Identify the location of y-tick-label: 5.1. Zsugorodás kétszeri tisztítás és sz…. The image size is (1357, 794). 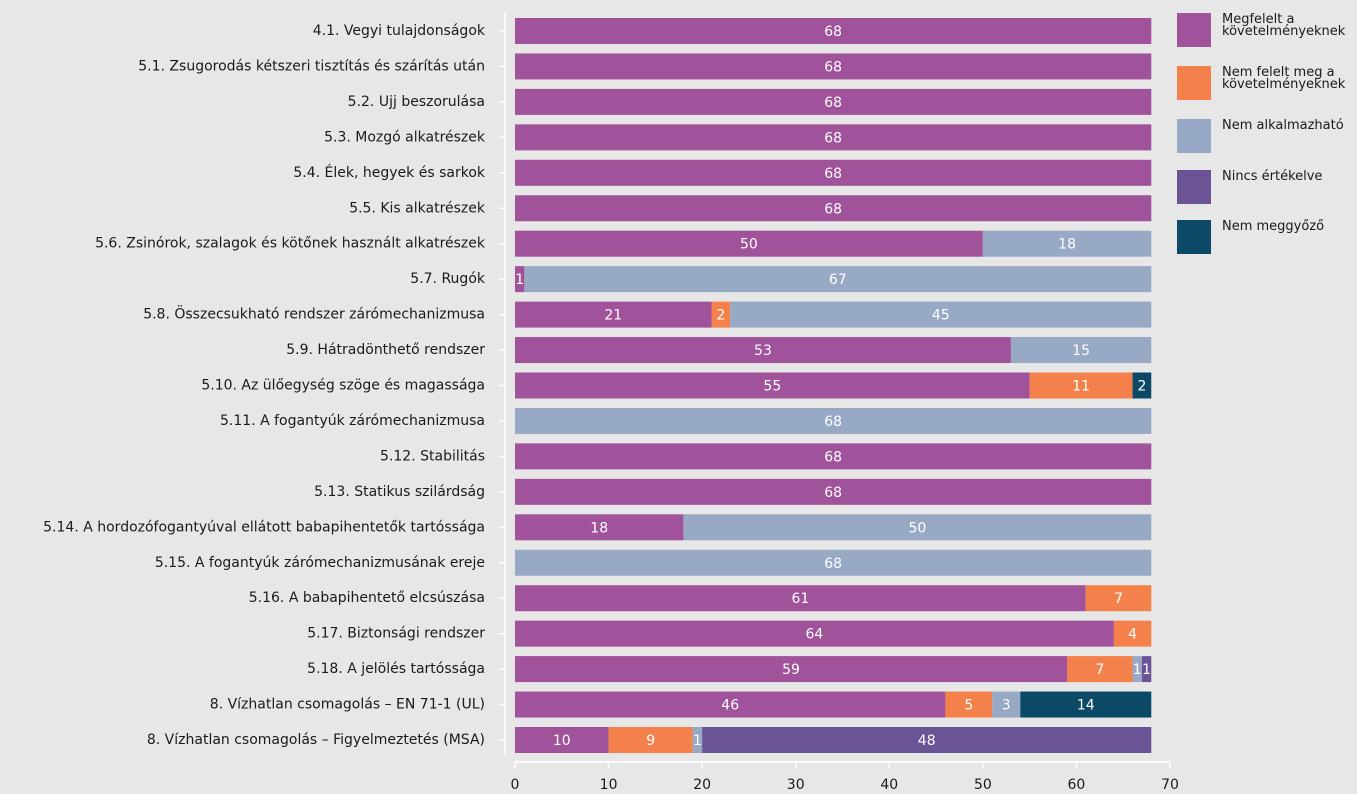
(311, 66).